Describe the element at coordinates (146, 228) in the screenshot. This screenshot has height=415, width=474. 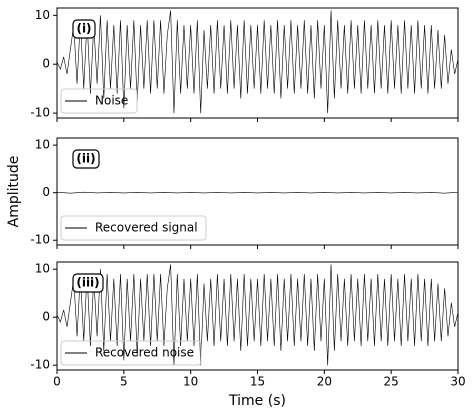
I see `legend-label: Recovered signal` at that location.